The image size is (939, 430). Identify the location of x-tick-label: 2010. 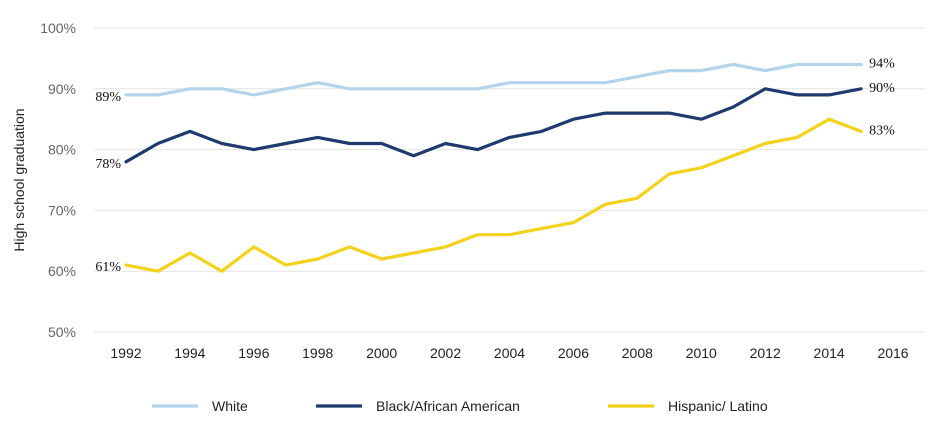
(701, 353).